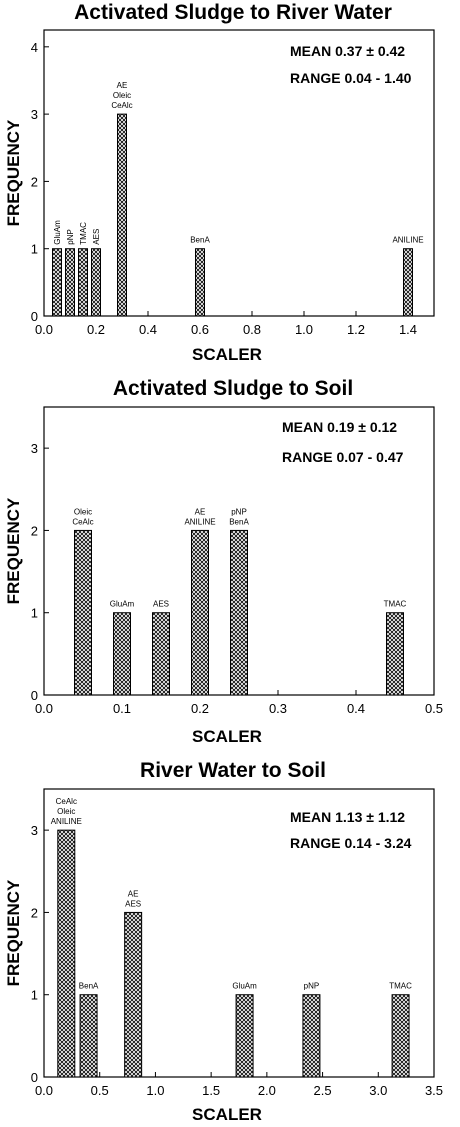 The image size is (460, 1127). I want to click on stat-range_max: 0.47, so click(387, 457).